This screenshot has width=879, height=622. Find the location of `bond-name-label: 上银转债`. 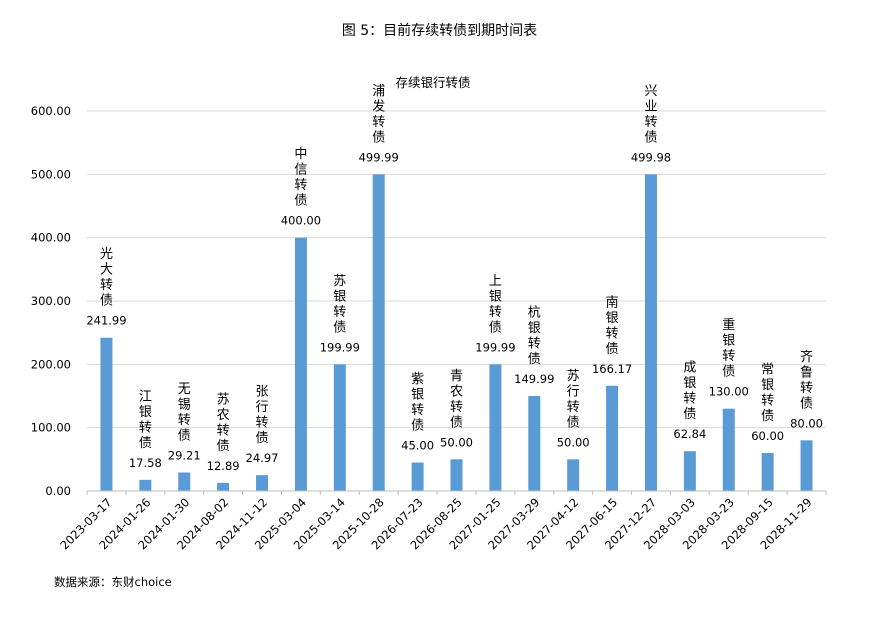

bond-name-label: 上银转债 is located at coordinates (495, 305).